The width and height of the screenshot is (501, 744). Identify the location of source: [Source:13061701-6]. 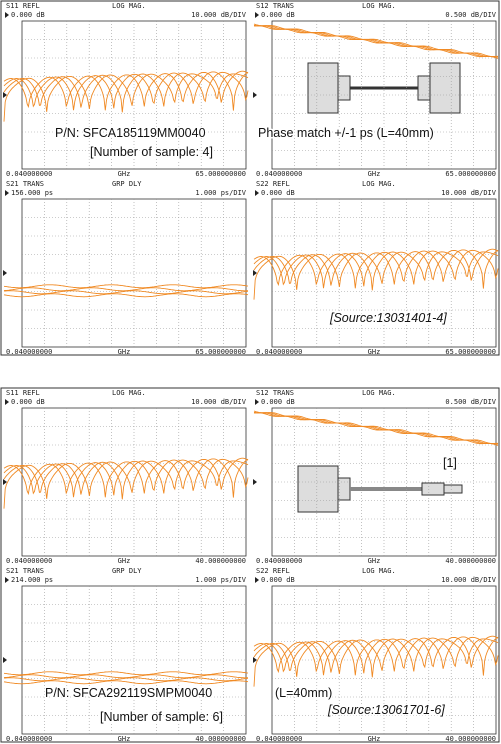
(386, 710).